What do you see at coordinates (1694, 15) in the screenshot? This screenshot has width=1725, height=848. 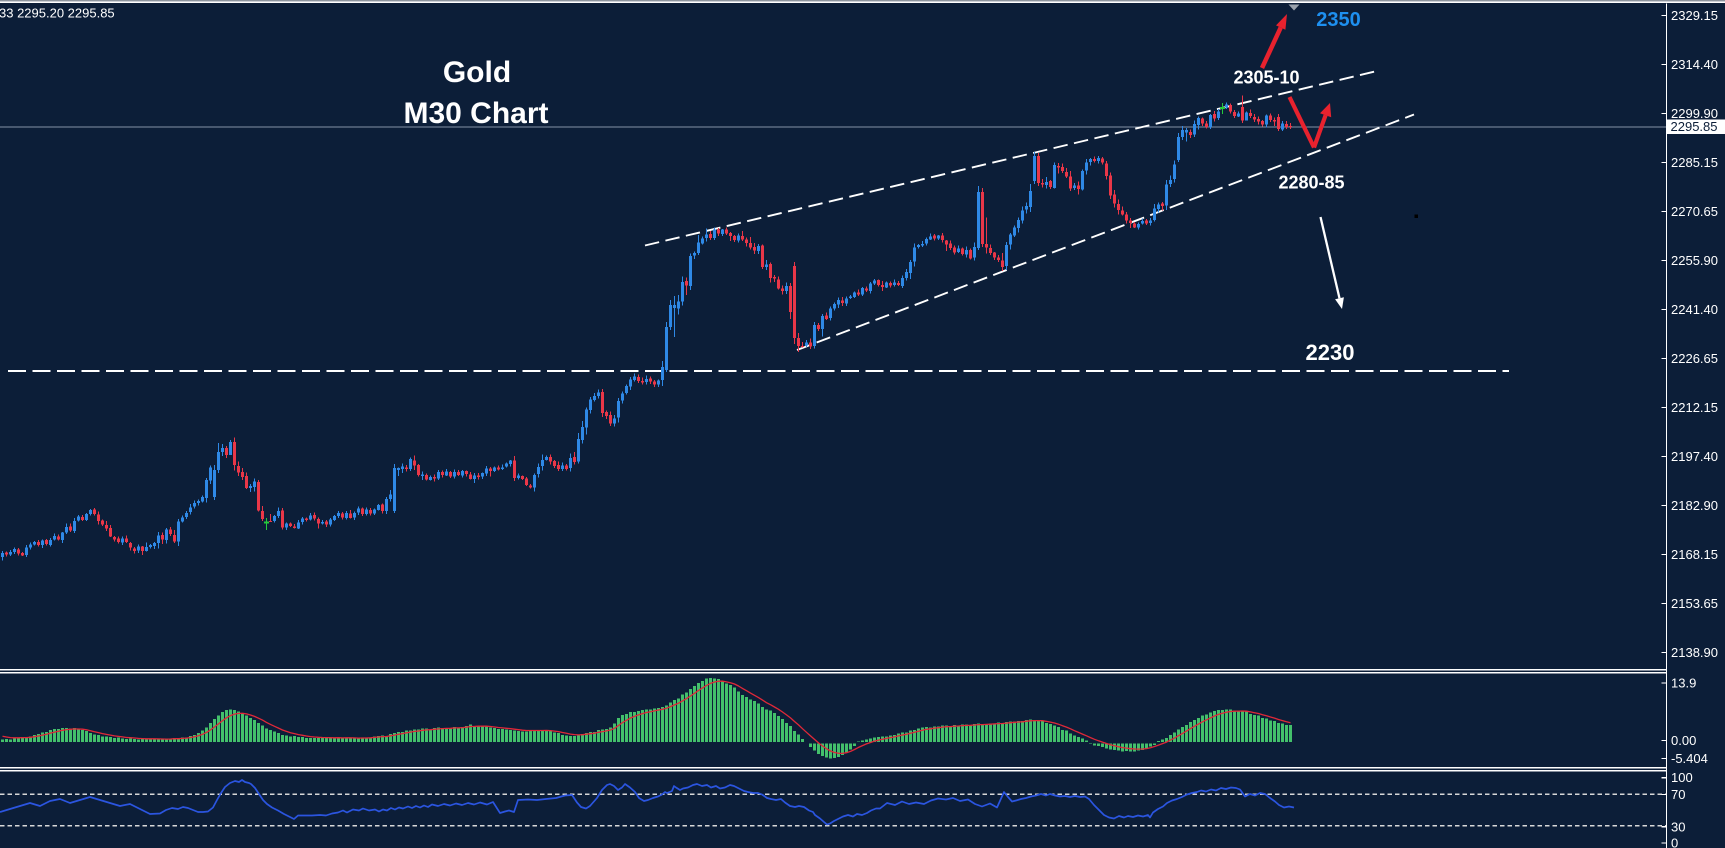 I see `svg-text: 2329.15` at bounding box center [1694, 15].